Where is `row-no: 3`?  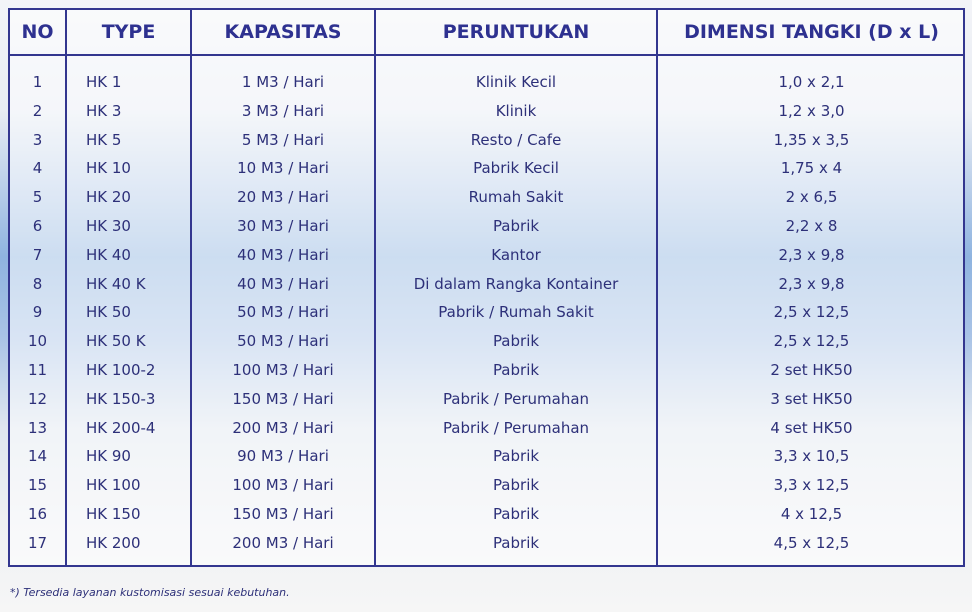 row-no: 3 is located at coordinates (37, 139).